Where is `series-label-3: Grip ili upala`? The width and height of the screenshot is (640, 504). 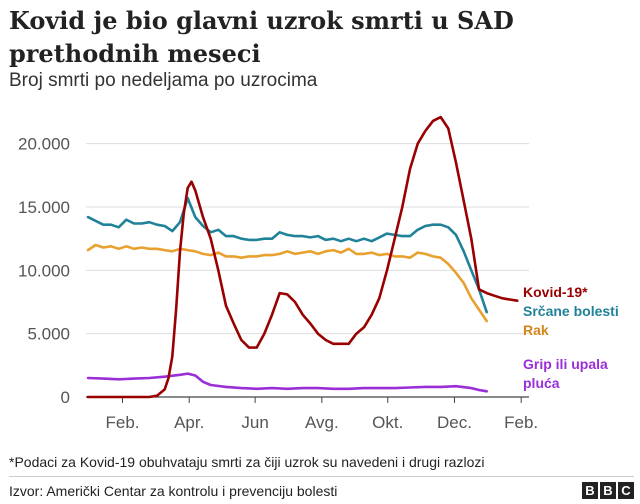
series-label-3: Grip ili upala is located at coordinates (565, 364).